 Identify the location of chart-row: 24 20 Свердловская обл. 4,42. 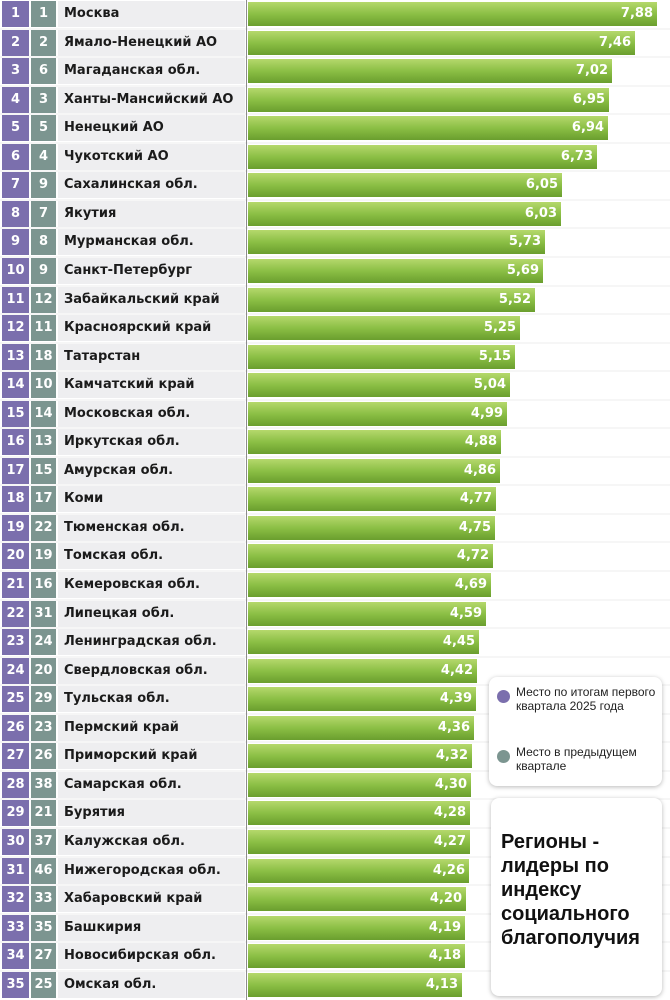
(335, 670).